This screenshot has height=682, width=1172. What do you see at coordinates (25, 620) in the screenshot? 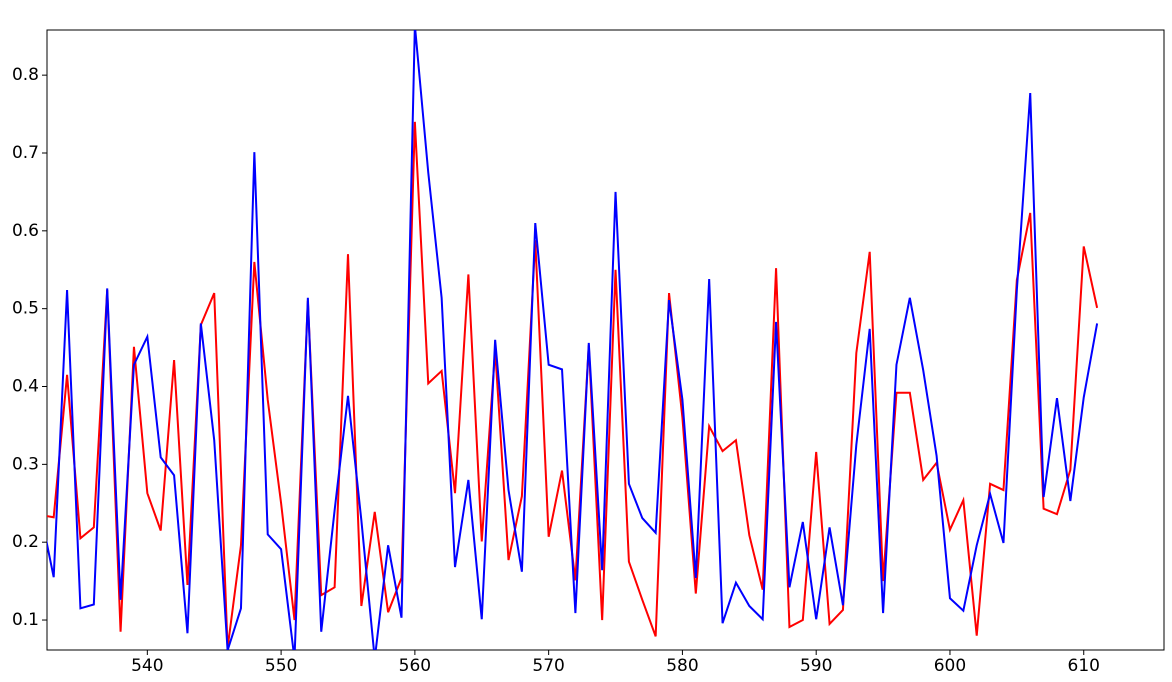
I see `y-tick-label: 0.1` at bounding box center [25, 620].